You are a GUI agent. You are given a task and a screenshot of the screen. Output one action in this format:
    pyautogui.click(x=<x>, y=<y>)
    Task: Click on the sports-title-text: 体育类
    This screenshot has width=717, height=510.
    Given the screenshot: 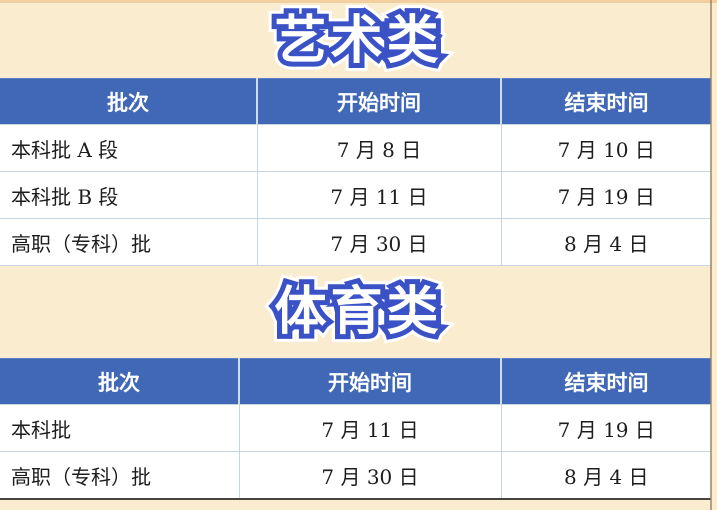 What is the action you would take?
    pyautogui.click(x=358, y=312)
    